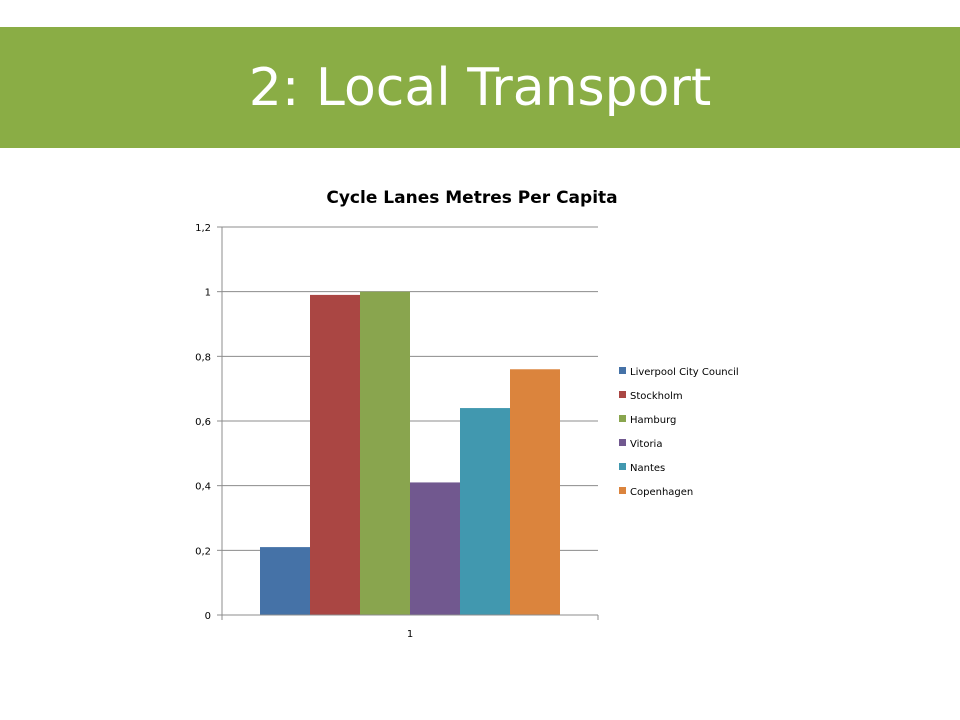 This screenshot has height=720, width=960. What do you see at coordinates (647, 468) in the screenshot?
I see `legend-label: Nantes` at bounding box center [647, 468].